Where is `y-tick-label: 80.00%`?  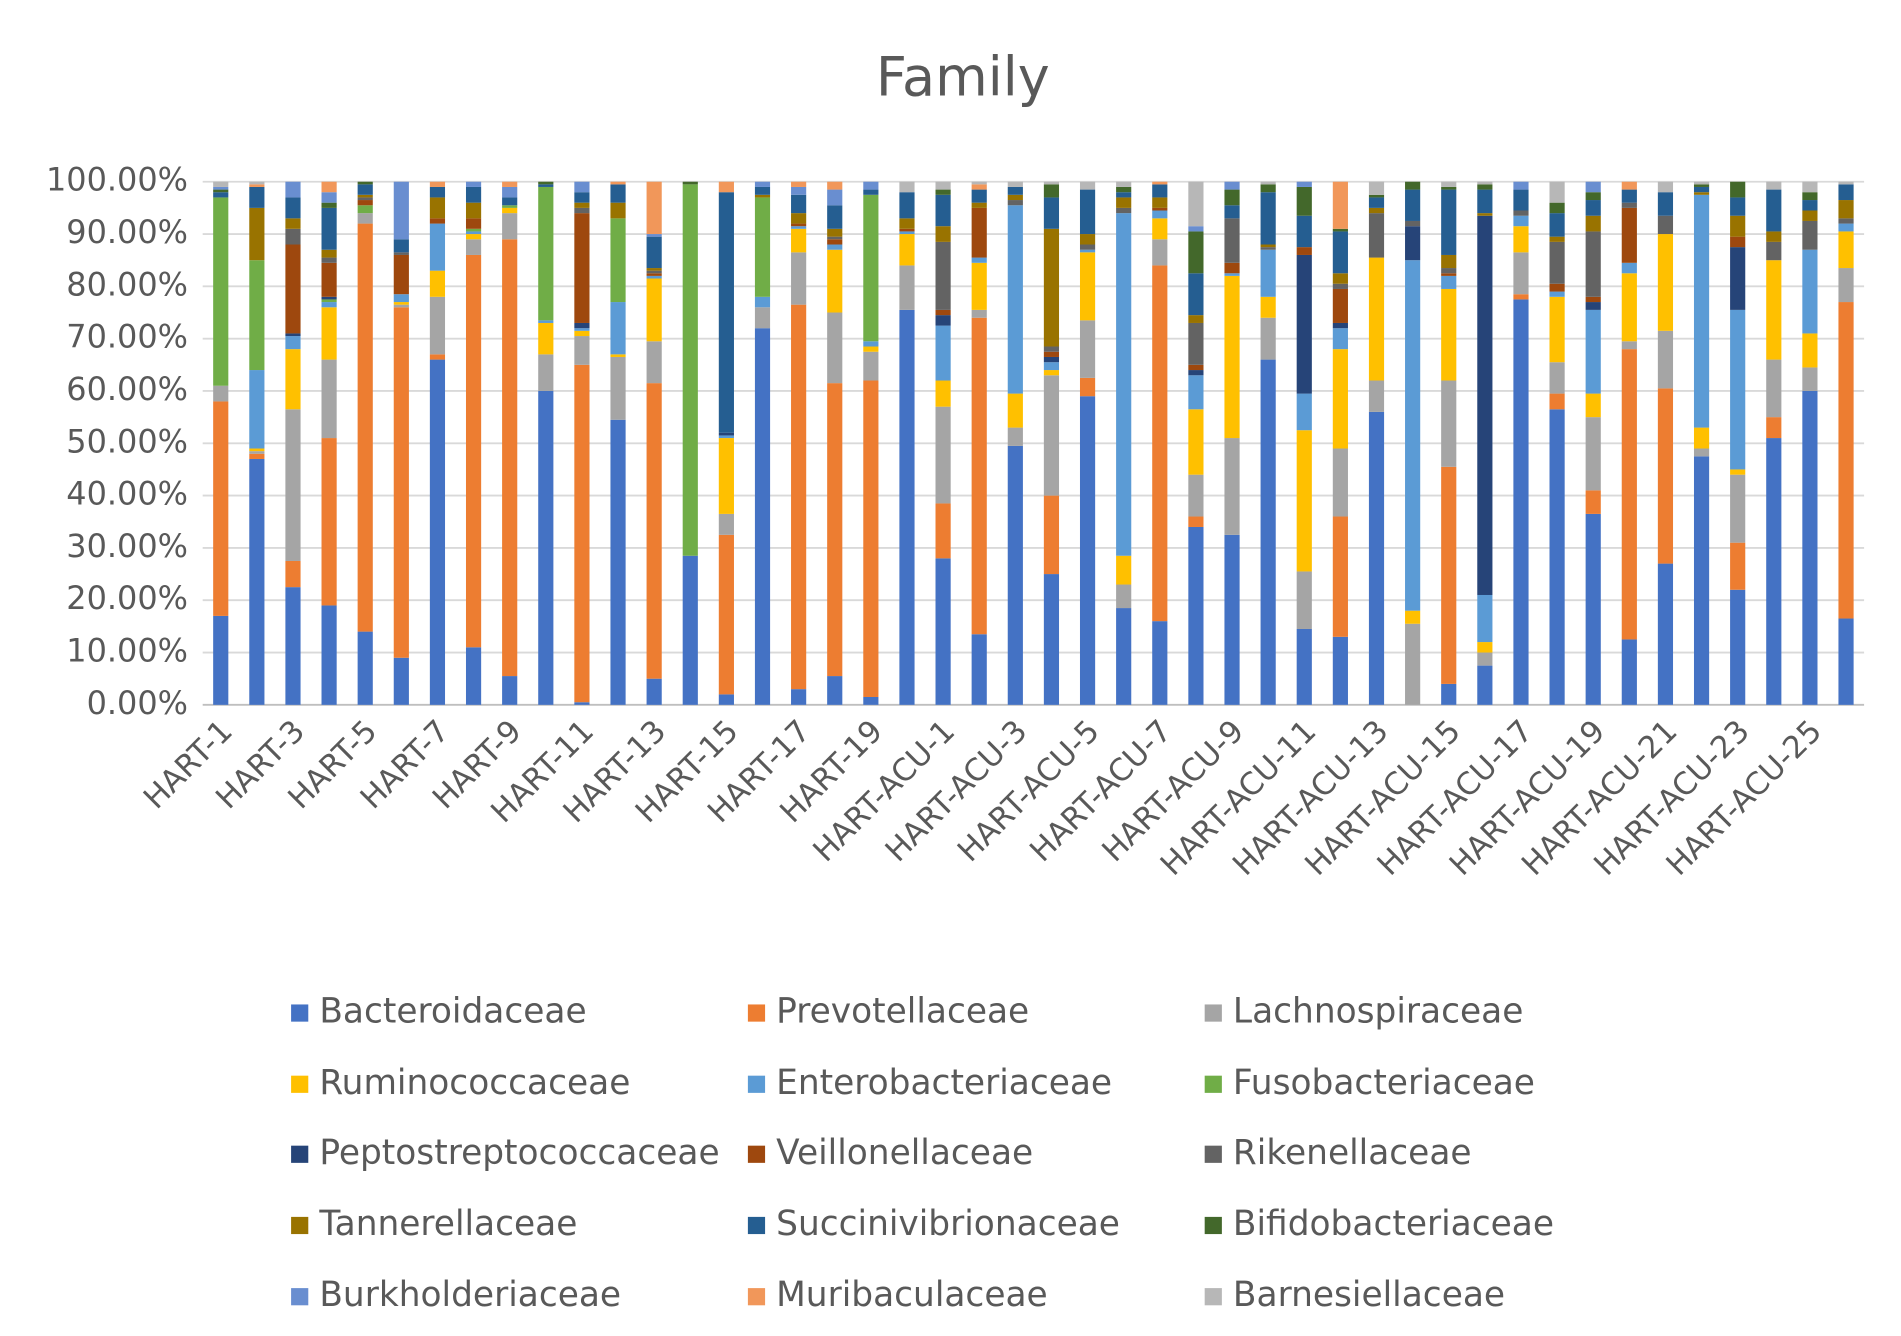 y-tick-label: 80.00% is located at coordinates (127, 284).